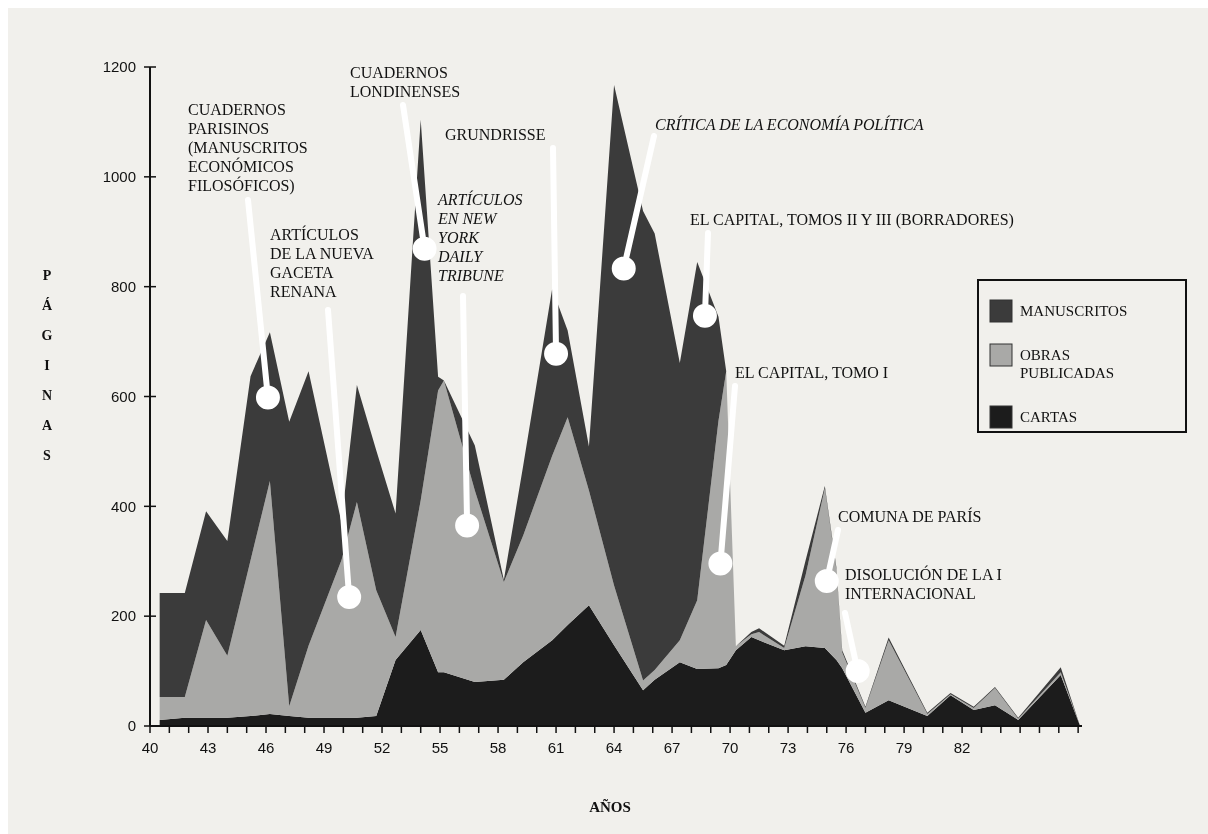 The width and height of the screenshot is (1208, 834). Describe the element at coordinates (614, 747) in the screenshot. I see `x-tick-label: 64` at that location.